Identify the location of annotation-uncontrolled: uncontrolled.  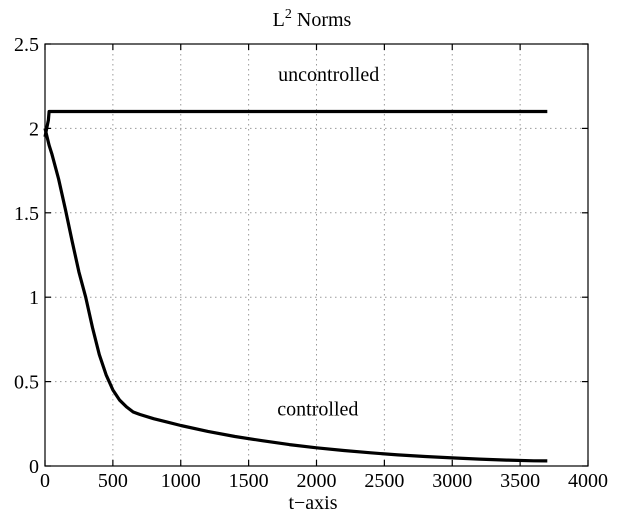
(328, 75).